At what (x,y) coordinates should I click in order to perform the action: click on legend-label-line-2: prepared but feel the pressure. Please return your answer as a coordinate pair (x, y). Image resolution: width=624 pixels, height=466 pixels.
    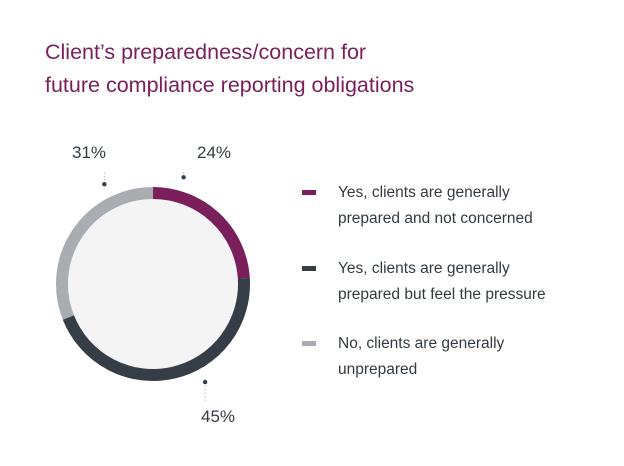
    Looking at the image, I should click on (442, 294).